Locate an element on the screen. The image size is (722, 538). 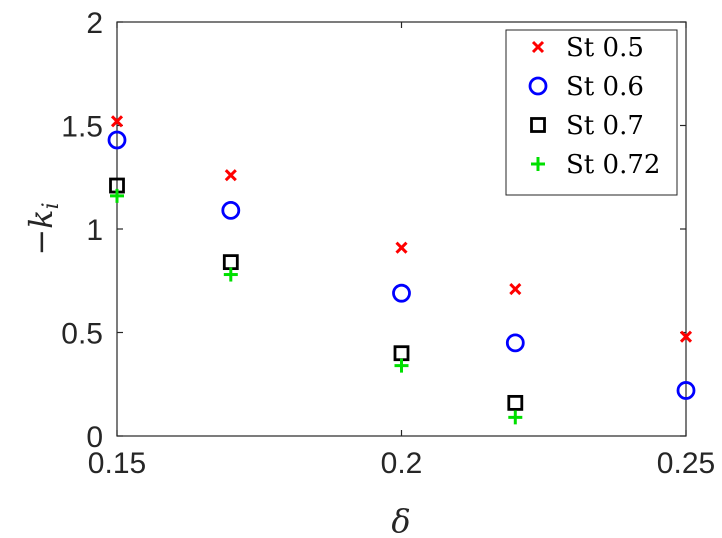
legend-label: St 0.5 is located at coordinates (605, 48).